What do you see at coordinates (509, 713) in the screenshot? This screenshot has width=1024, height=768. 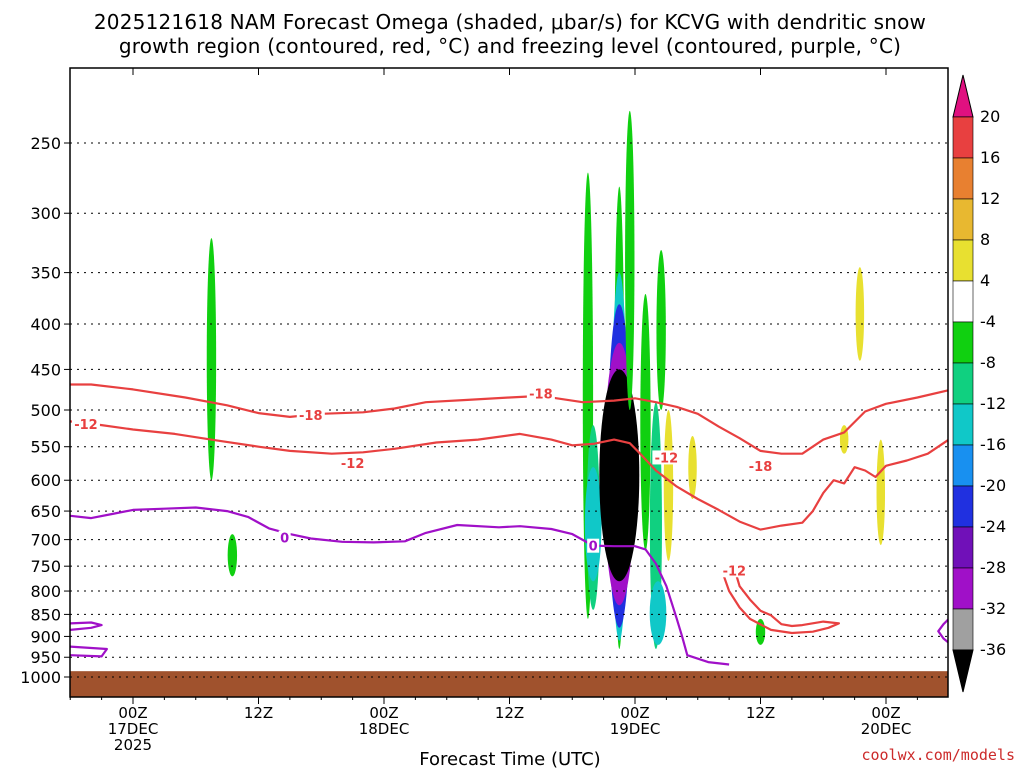 I see `x-tick-label-3-0: 12Z` at bounding box center [509, 713].